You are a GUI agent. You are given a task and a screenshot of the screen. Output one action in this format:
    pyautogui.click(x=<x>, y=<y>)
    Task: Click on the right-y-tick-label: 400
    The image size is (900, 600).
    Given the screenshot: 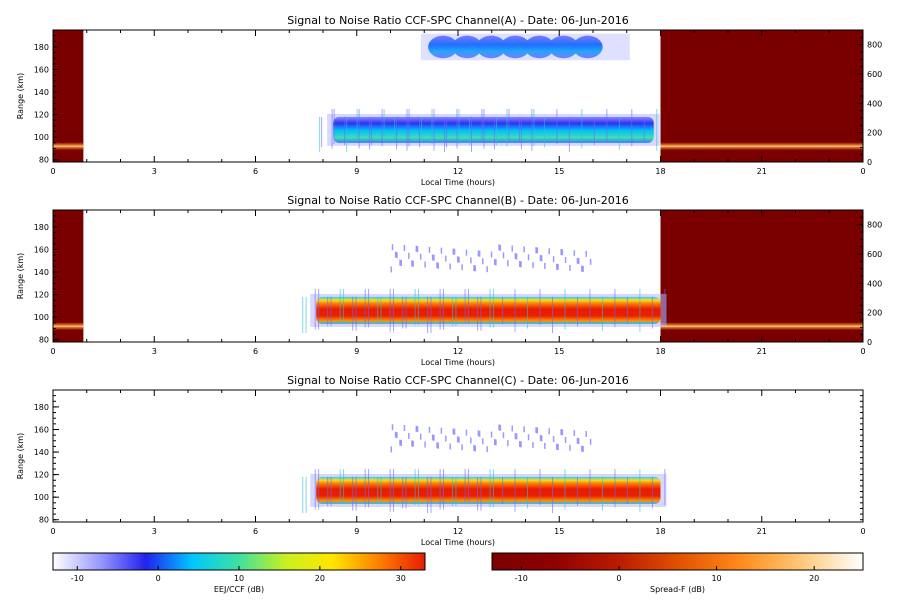 What is the action you would take?
    pyautogui.click(x=874, y=103)
    